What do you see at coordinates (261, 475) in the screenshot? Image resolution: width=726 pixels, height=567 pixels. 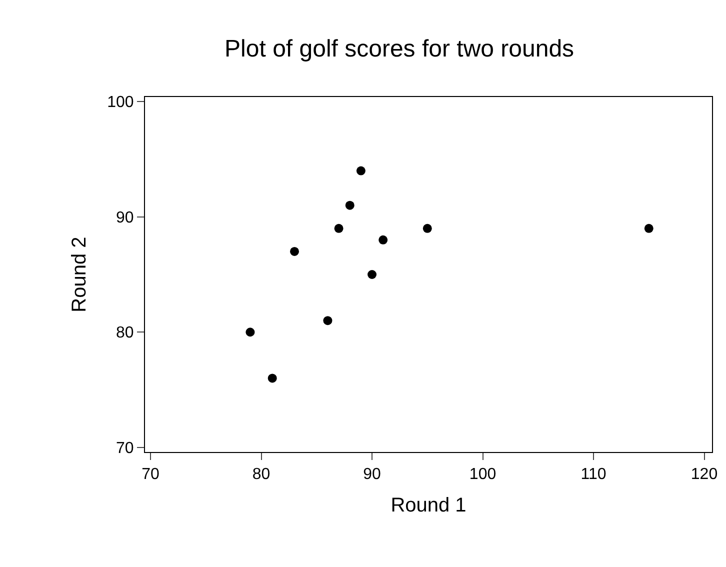 I see `x-tick-label: 80` at bounding box center [261, 475].